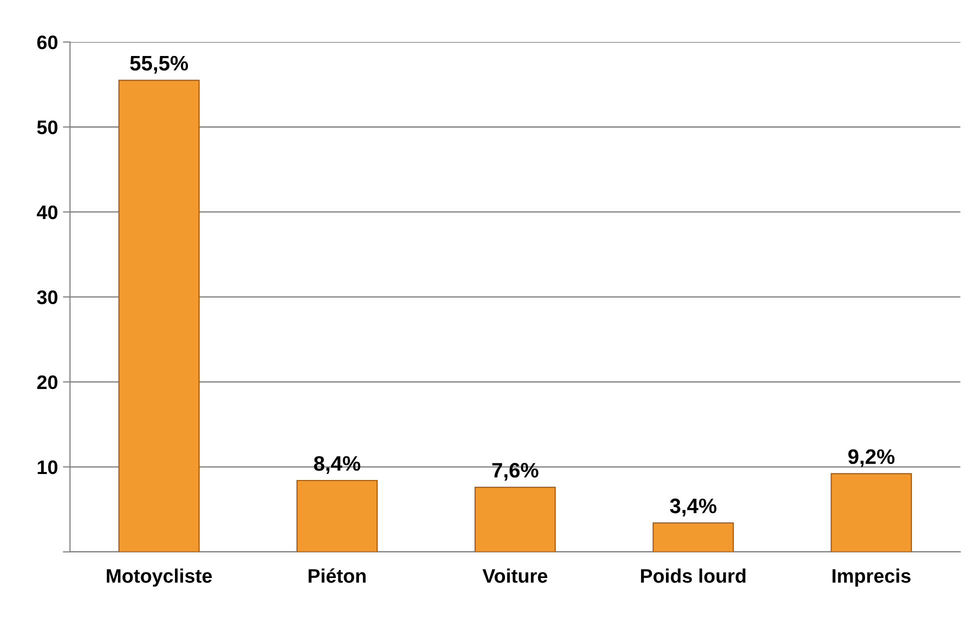  Describe the element at coordinates (515, 575) in the screenshot. I see `x-tick-label: Voiture` at that location.